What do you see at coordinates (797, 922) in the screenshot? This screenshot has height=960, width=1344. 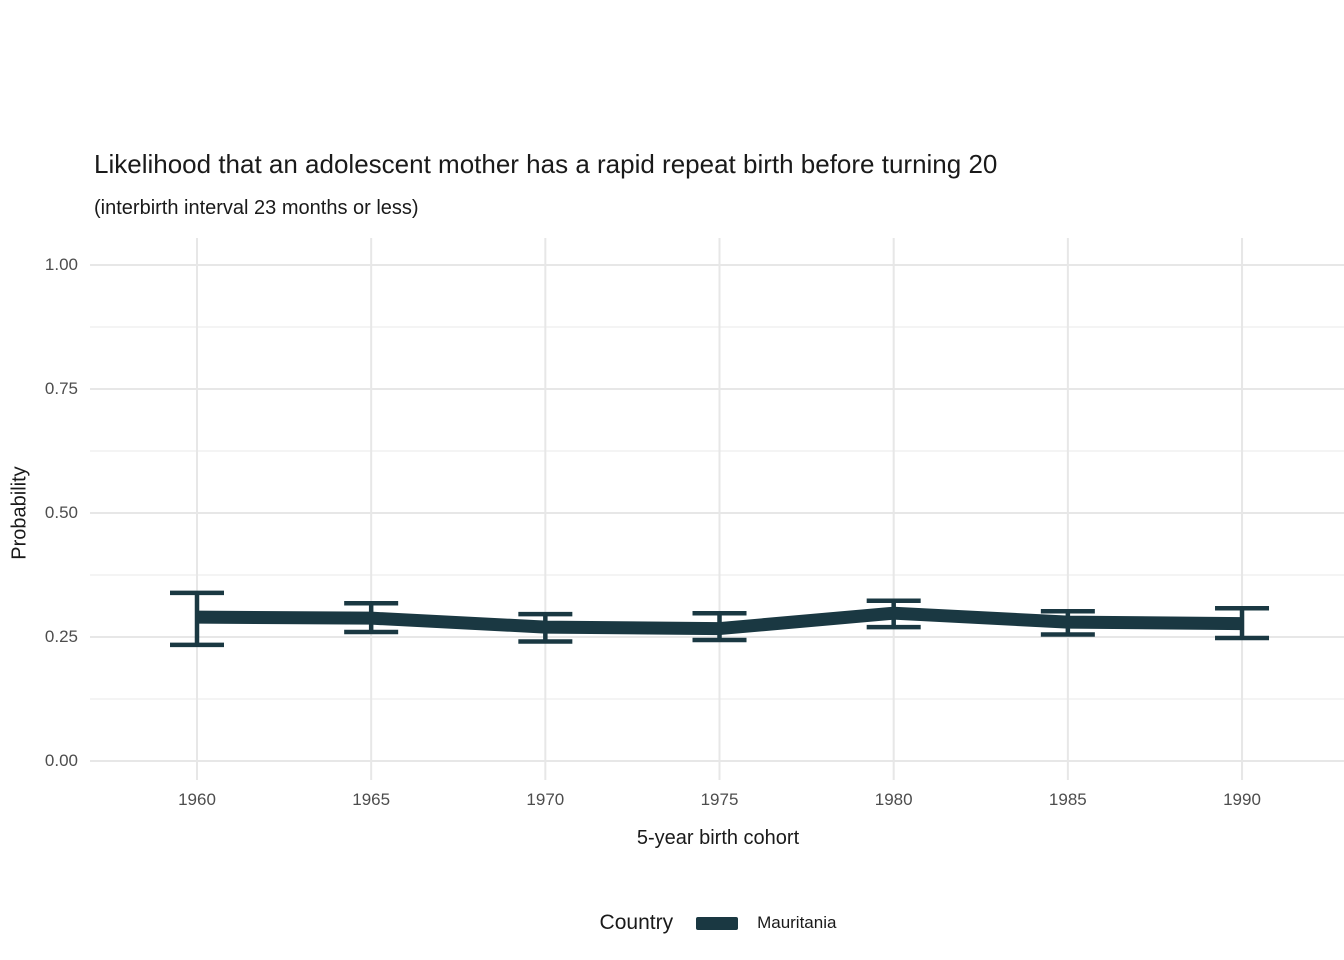 I see `legend-label-mauritania: Mauritania` at bounding box center [797, 922].